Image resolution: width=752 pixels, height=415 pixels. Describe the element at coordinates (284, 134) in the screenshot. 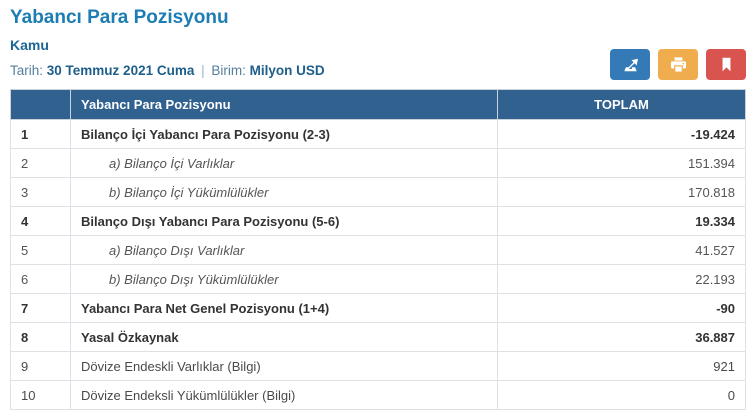

I see `row-label: Bilanço İçi Yabancı Para Pozisyonu (2-3)` at that location.